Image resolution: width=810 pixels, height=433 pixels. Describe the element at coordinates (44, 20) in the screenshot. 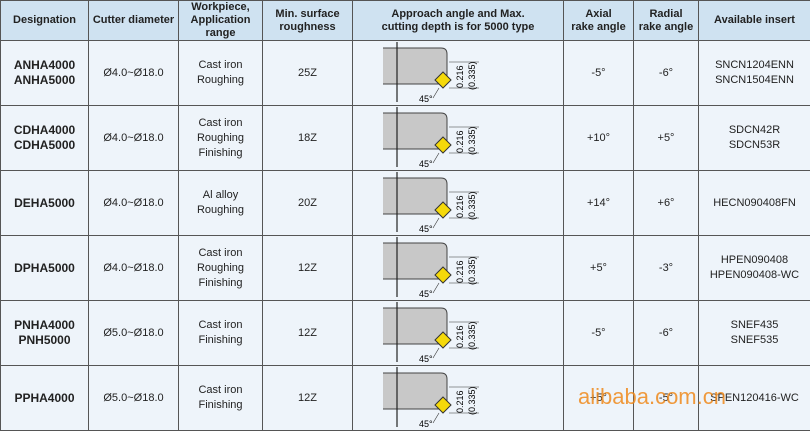

I see `header-cell: Designation` at that location.